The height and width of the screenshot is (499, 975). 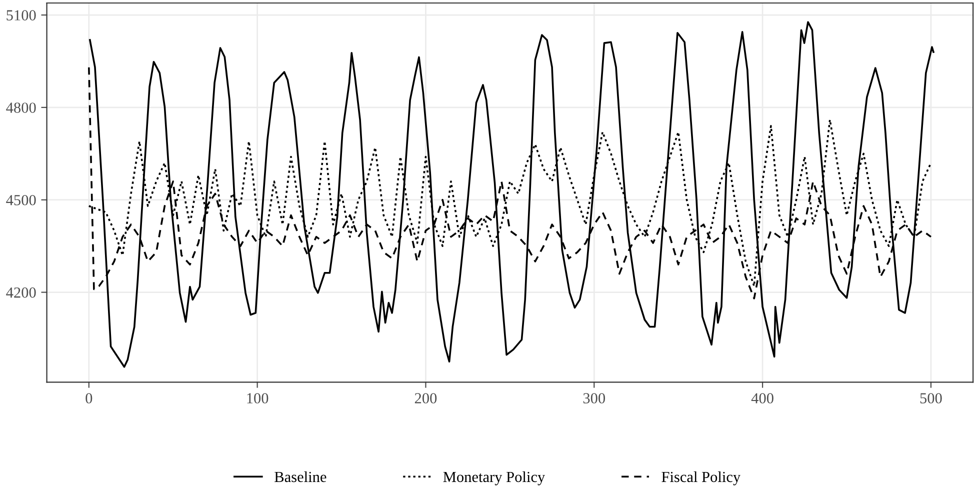 I want to click on x-tick-label: 500, so click(x=931, y=398).